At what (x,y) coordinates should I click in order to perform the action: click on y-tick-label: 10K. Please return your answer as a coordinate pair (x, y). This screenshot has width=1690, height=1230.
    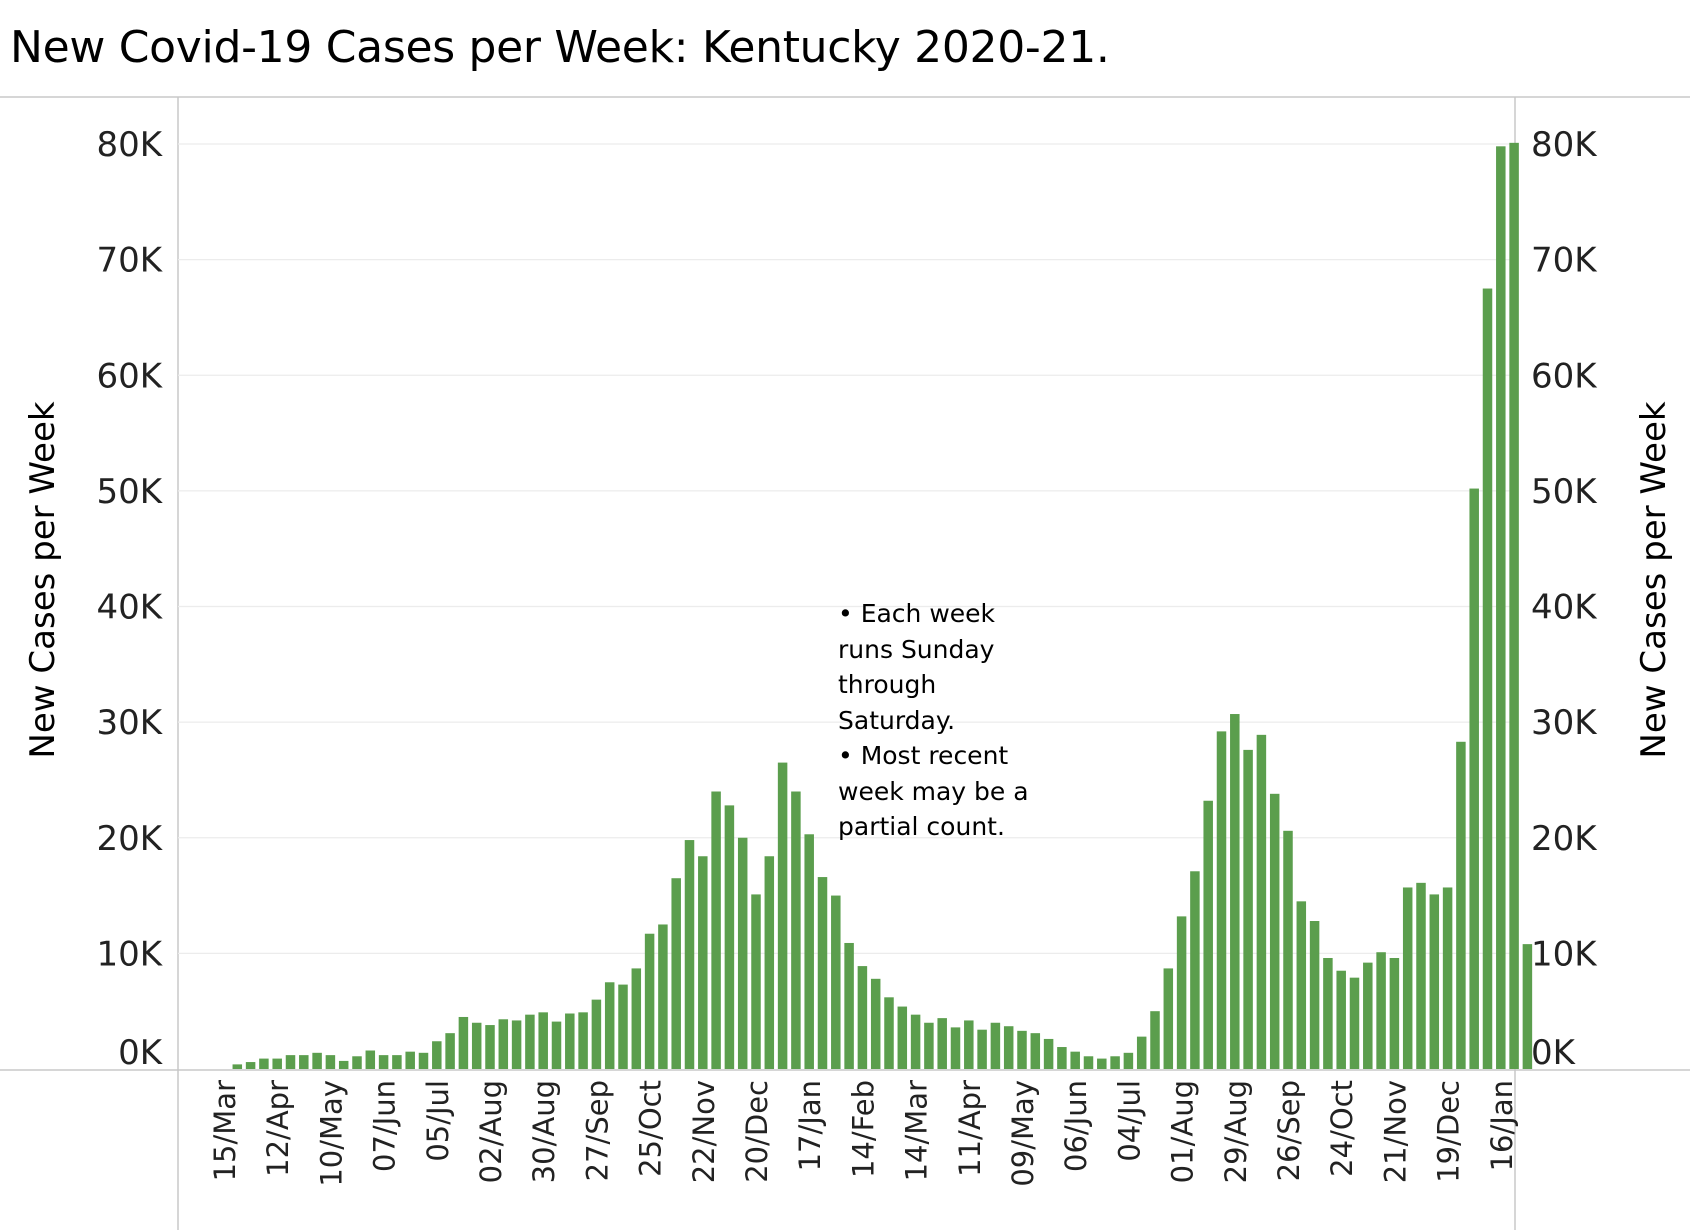
    Looking at the image, I should click on (129, 954).